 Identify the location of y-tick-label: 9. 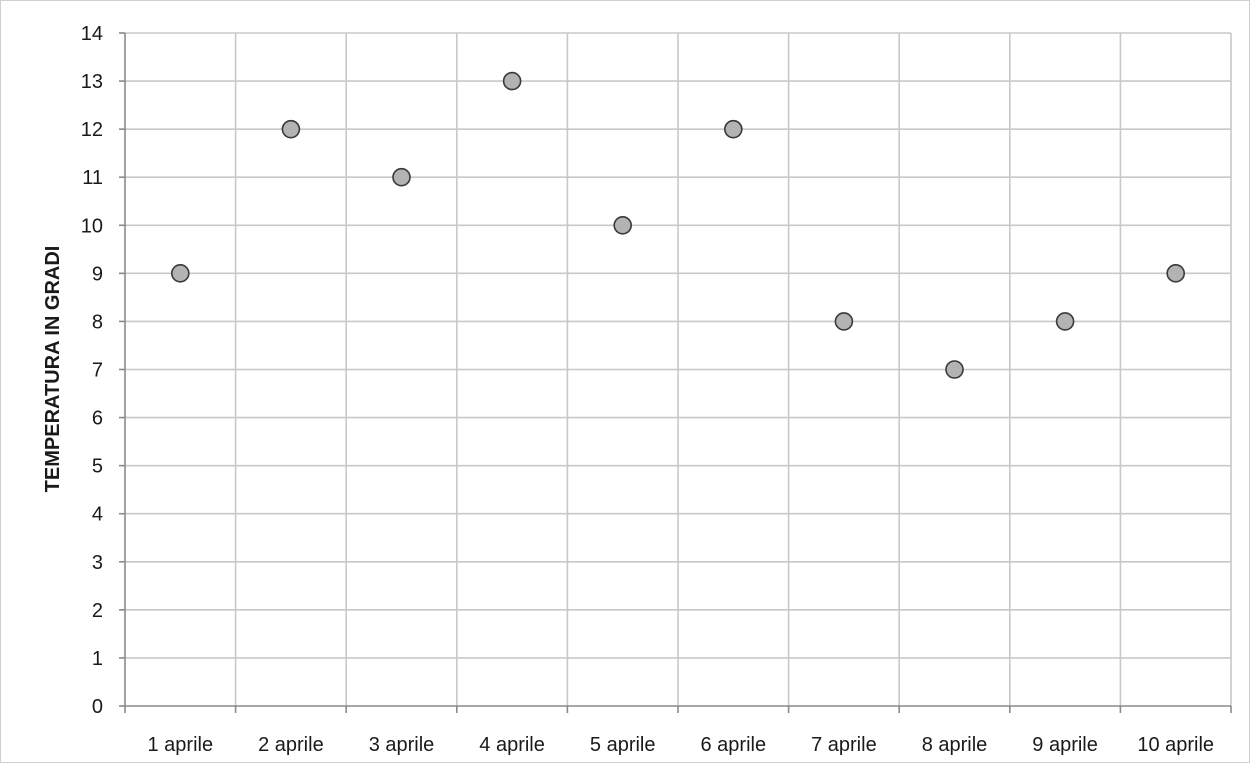
(97, 274).